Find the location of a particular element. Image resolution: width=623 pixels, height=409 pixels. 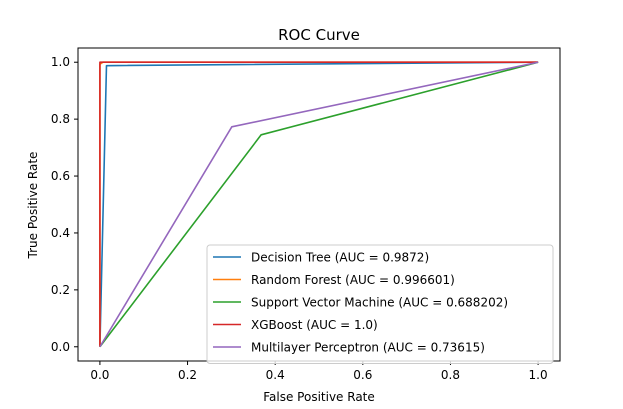

legend-entry-label: Multilayer Perceptron (AUC = 0.73615) is located at coordinates (368, 348).